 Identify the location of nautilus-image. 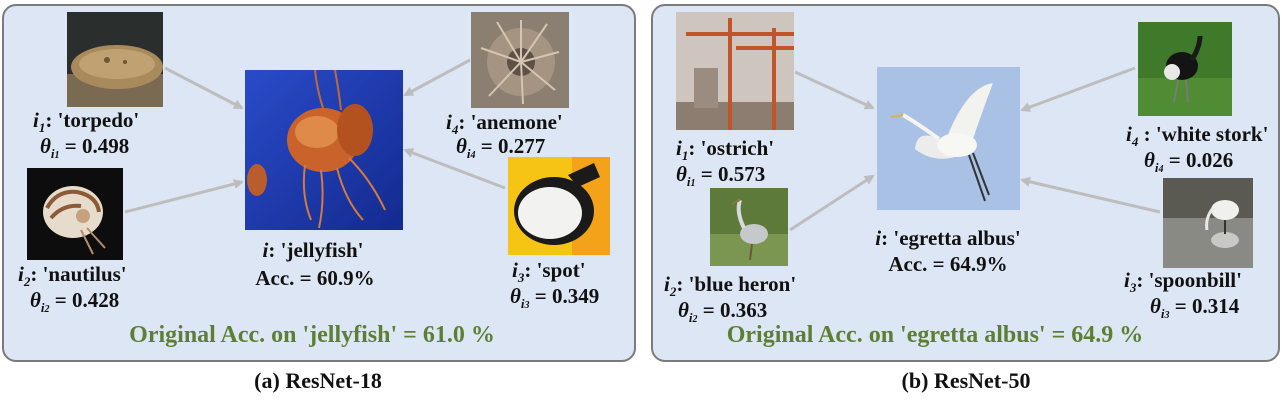
(75, 214).